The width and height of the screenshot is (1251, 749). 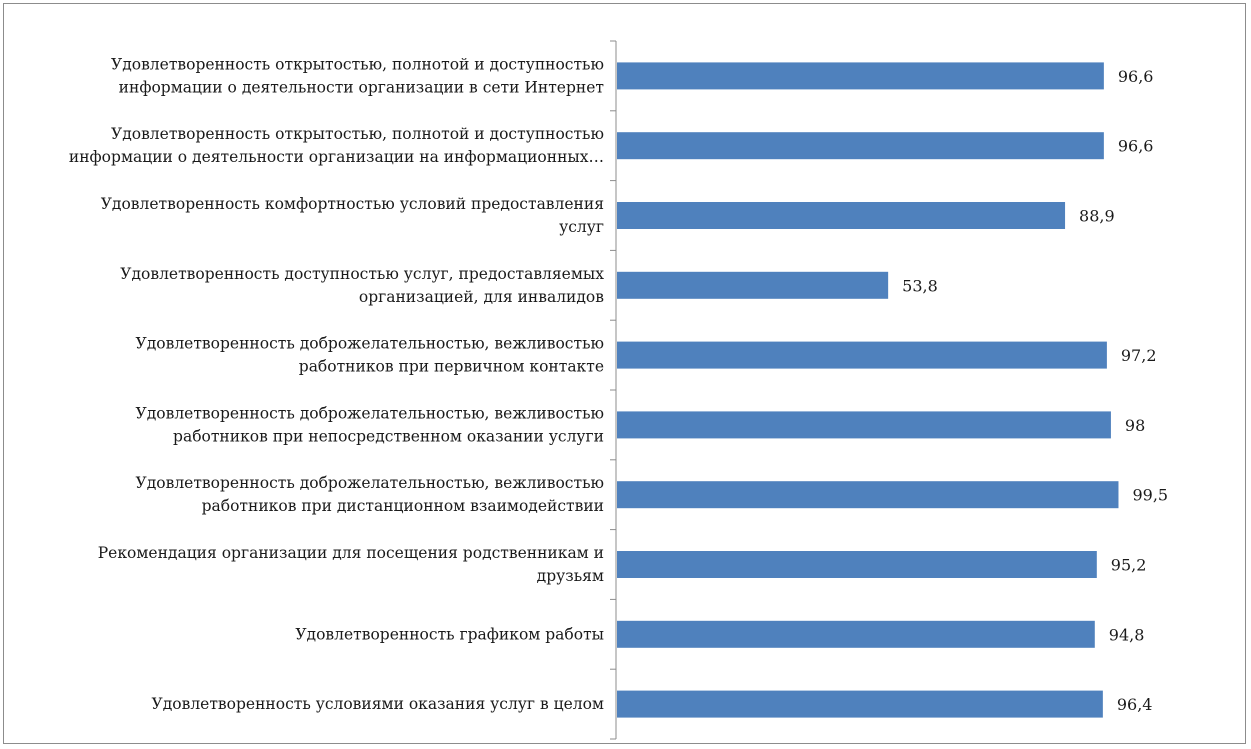 What do you see at coordinates (920, 285) in the screenshot?
I see `value-label-4: 53,8` at bounding box center [920, 285].